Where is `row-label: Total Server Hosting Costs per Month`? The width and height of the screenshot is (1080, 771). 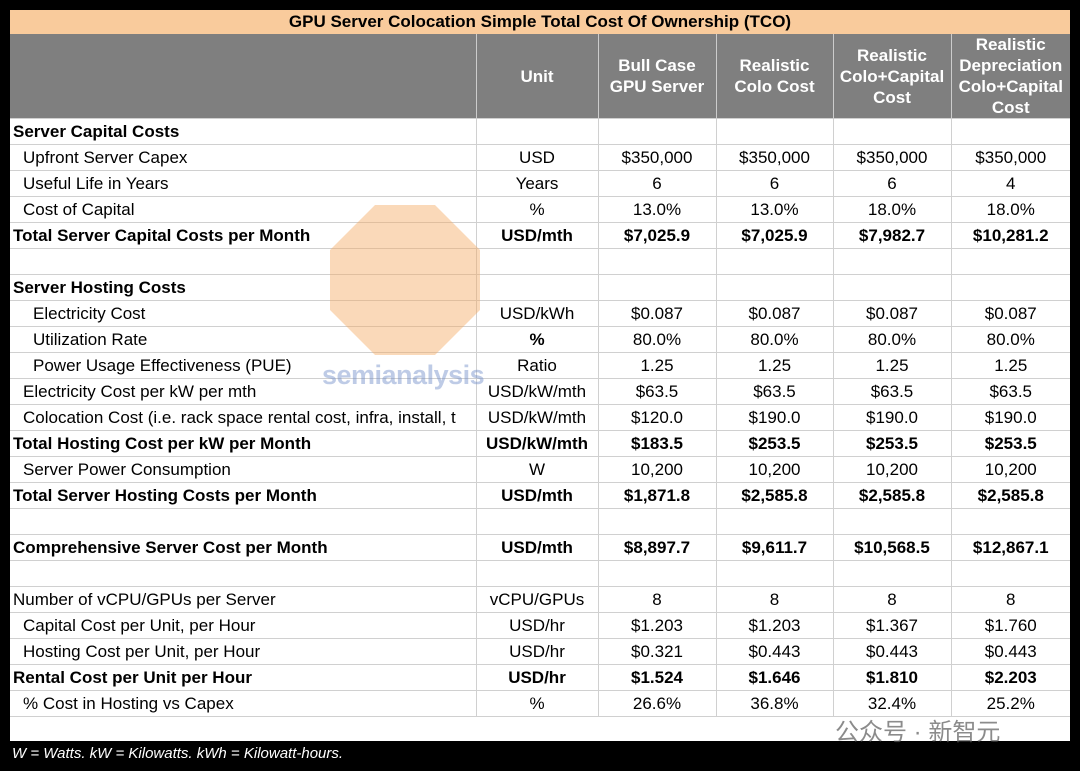 row-label: Total Server Hosting Costs per Month is located at coordinates (243, 495).